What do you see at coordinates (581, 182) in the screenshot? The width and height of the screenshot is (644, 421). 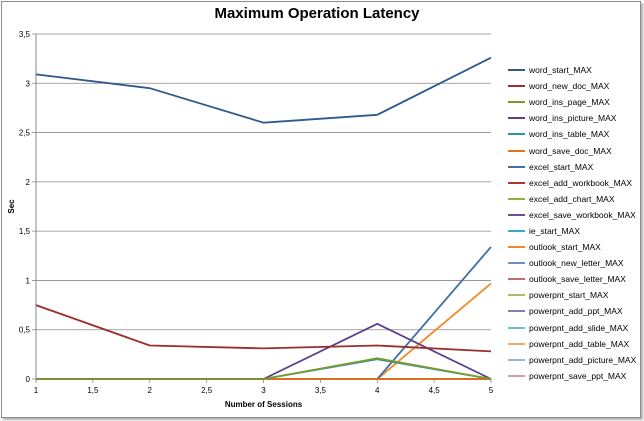 I see `legend-label: excel_add_workbook_MAX` at bounding box center [581, 182].